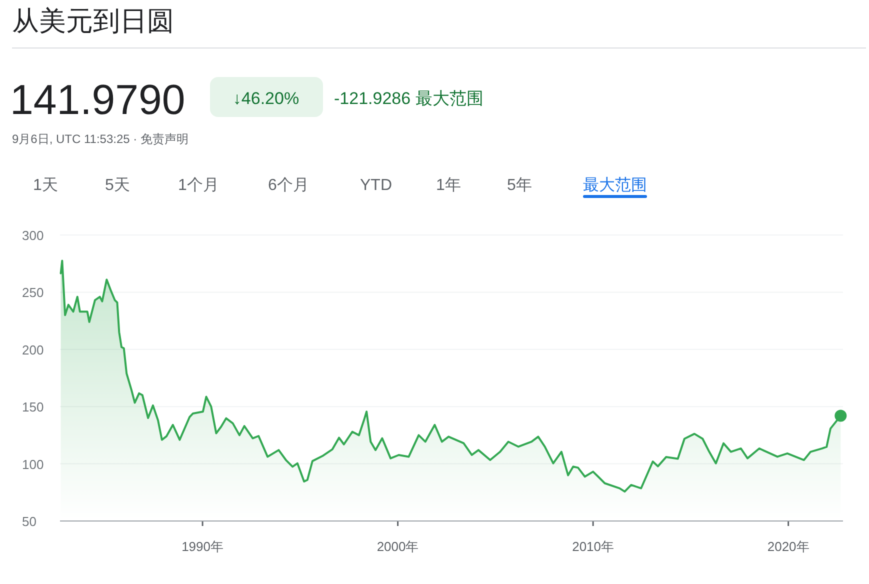 The width and height of the screenshot is (869, 584). Describe the element at coordinates (397, 546) in the screenshot. I see `x-tick-label: 2000年` at that location.